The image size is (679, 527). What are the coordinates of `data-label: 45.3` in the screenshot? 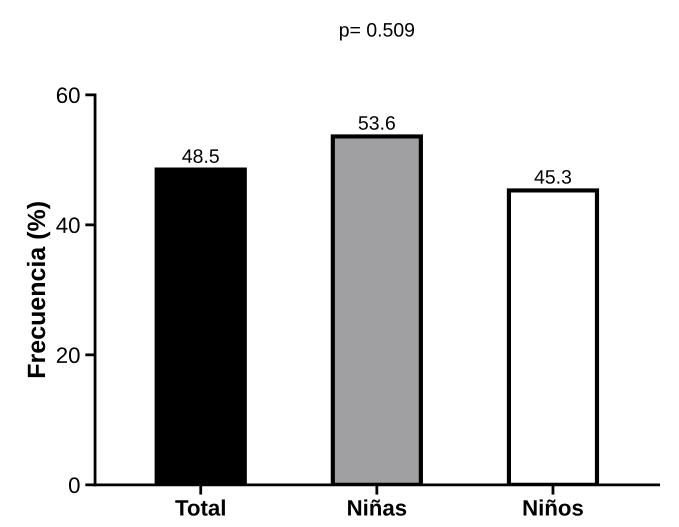 It's located at (553, 177).